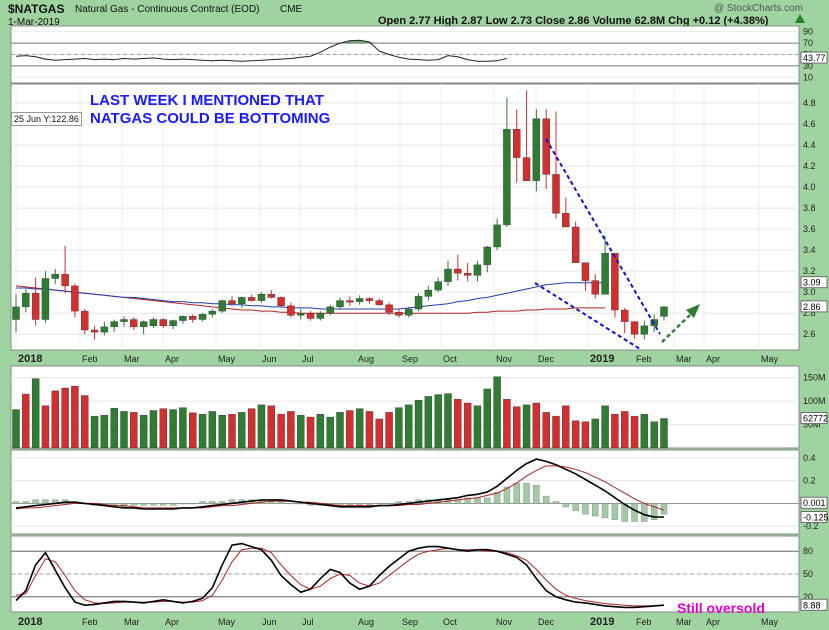 The height and width of the screenshot is (630, 829). Describe the element at coordinates (808, 32) in the screenshot. I see `rsi-tick-0: 90` at that location.